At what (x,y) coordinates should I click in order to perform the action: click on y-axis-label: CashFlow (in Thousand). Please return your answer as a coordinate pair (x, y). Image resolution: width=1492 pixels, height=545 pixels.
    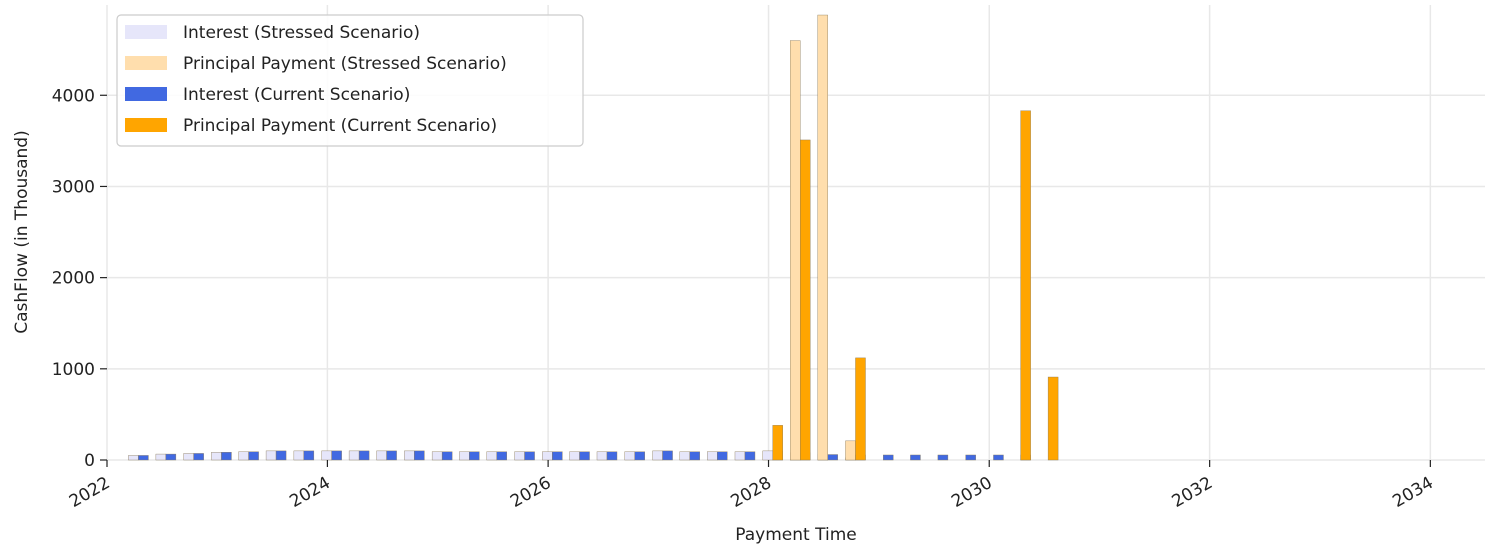
    Looking at the image, I should click on (22, 231).